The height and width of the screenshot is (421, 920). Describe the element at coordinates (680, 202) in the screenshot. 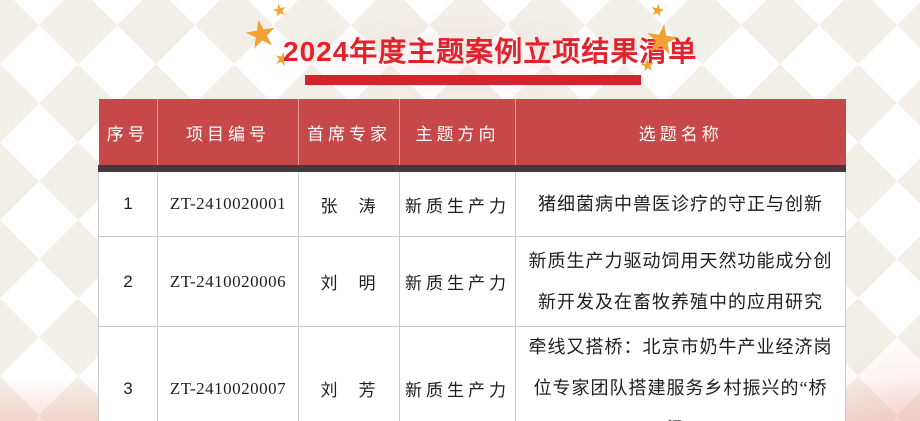

I see `cell-topic-title: 猪细菌病中兽医诊疗的守正与创新` at that location.